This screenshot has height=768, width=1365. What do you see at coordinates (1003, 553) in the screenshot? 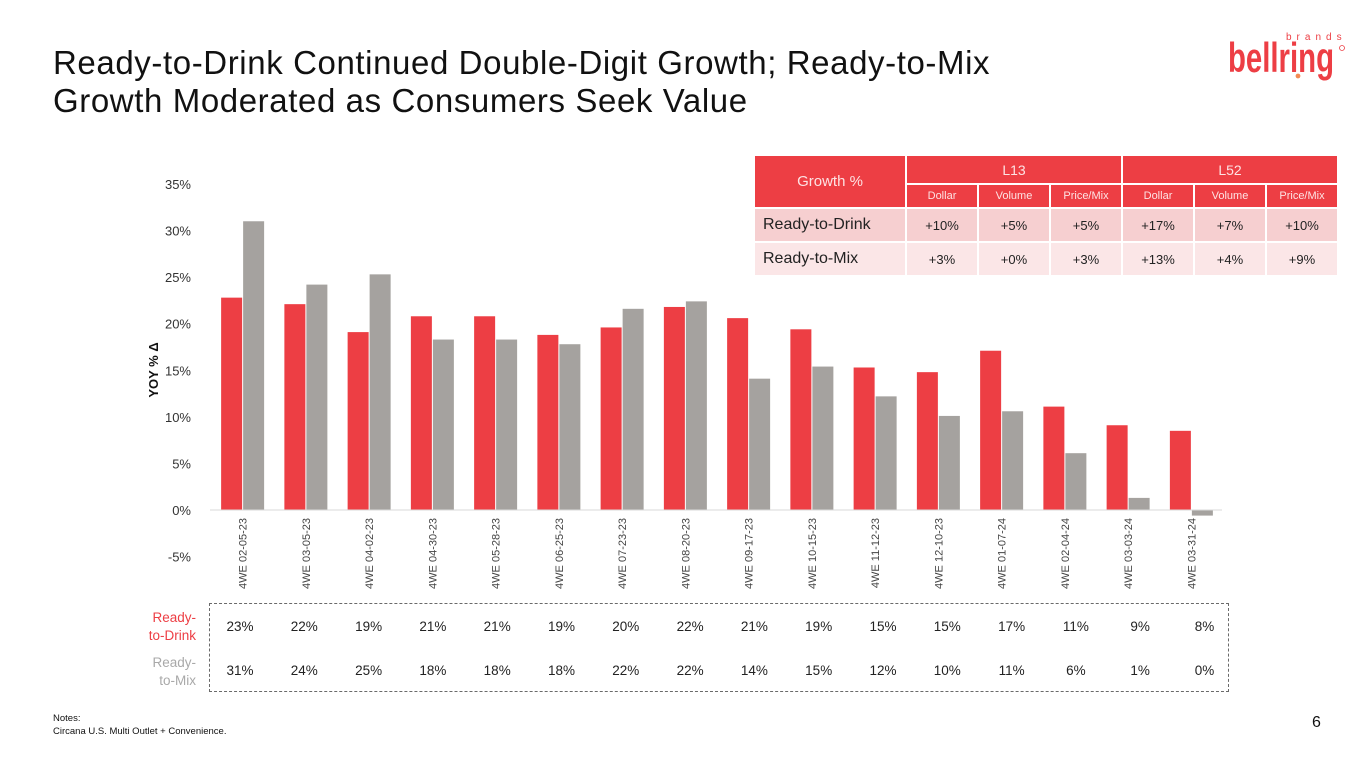
I see `x-tick-label: 4WE 01-07-24` at bounding box center [1003, 553].